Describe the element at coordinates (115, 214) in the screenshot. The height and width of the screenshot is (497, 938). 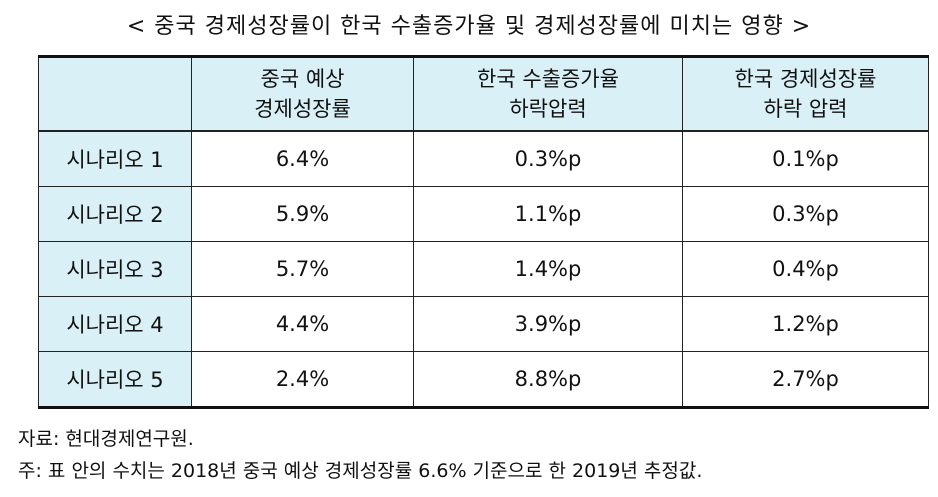
I see `scenario-label: 시나리오 2` at that location.